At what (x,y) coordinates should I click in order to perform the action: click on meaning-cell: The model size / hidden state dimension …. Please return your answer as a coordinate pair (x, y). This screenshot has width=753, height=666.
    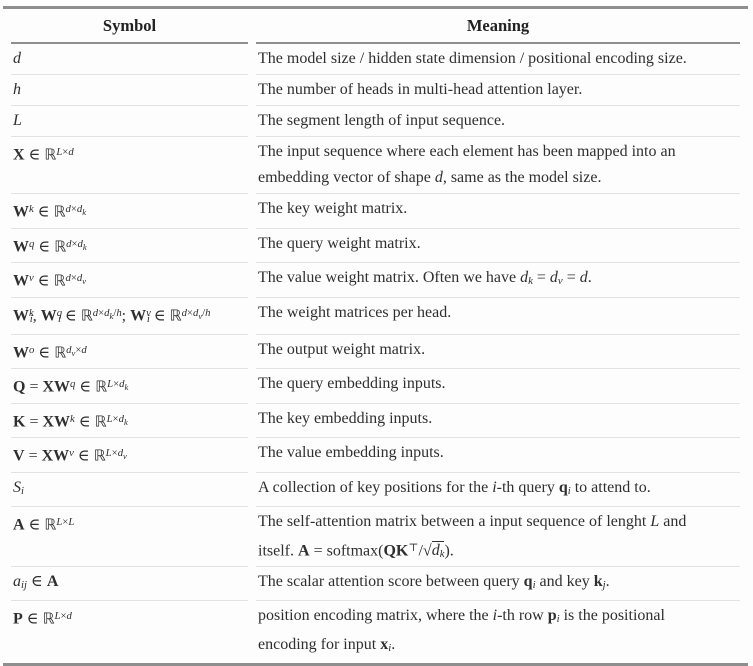
    Looking at the image, I should click on (498, 59).